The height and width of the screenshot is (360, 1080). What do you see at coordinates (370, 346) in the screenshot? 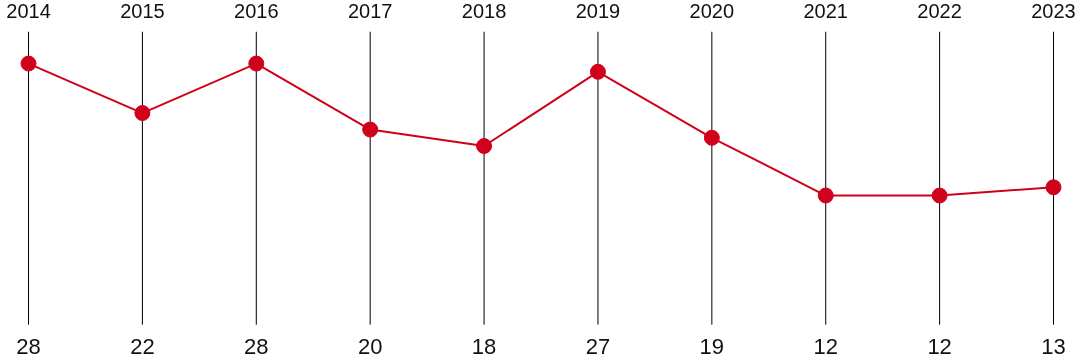
I see `data-label: 20` at bounding box center [370, 346].